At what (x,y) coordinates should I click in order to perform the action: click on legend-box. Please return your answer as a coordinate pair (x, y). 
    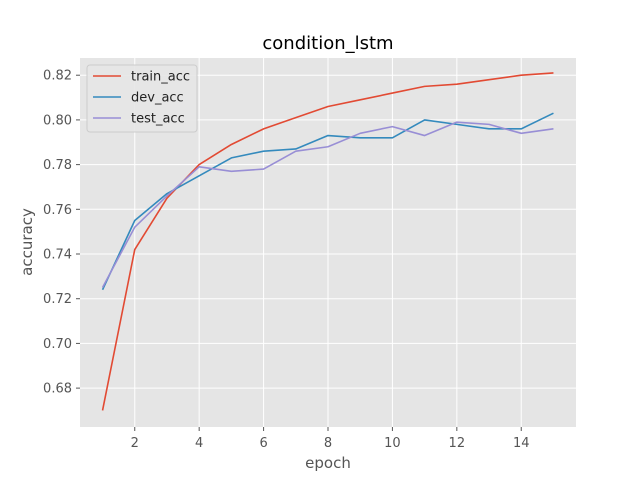
    Looking at the image, I should click on (142, 98).